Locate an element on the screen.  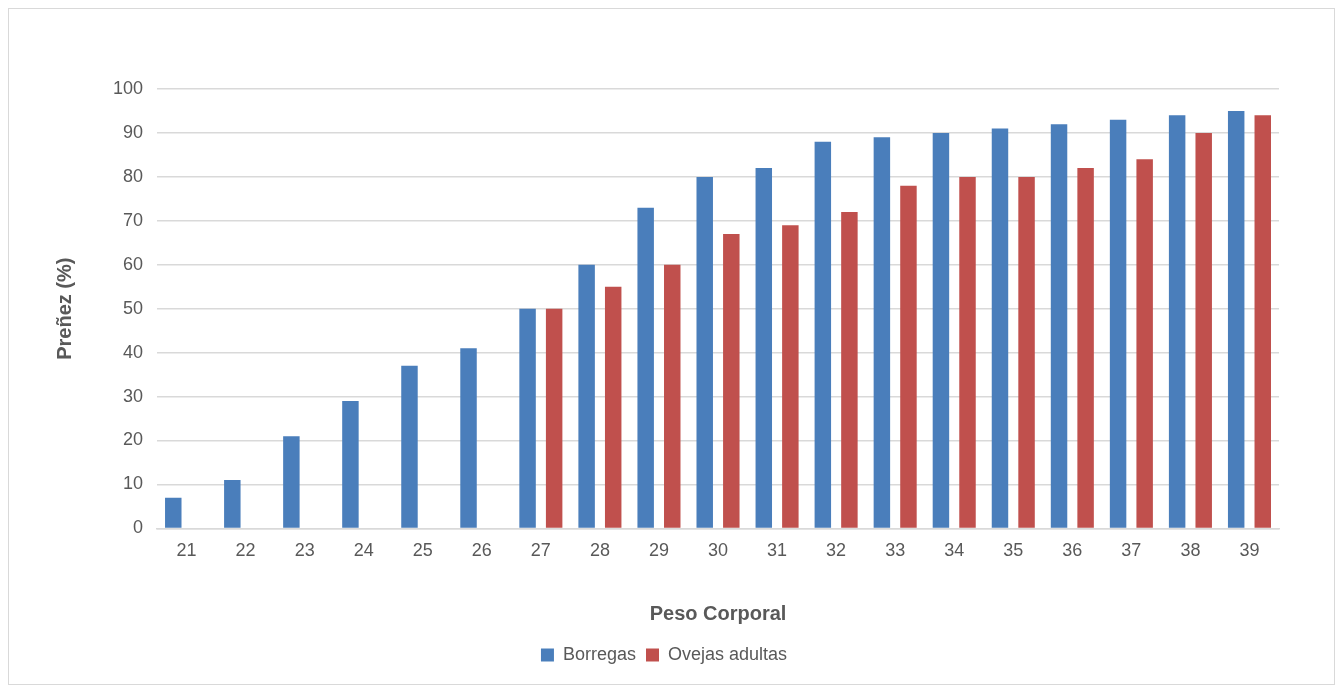
x-tick-label: 28 is located at coordinates (599, 550).